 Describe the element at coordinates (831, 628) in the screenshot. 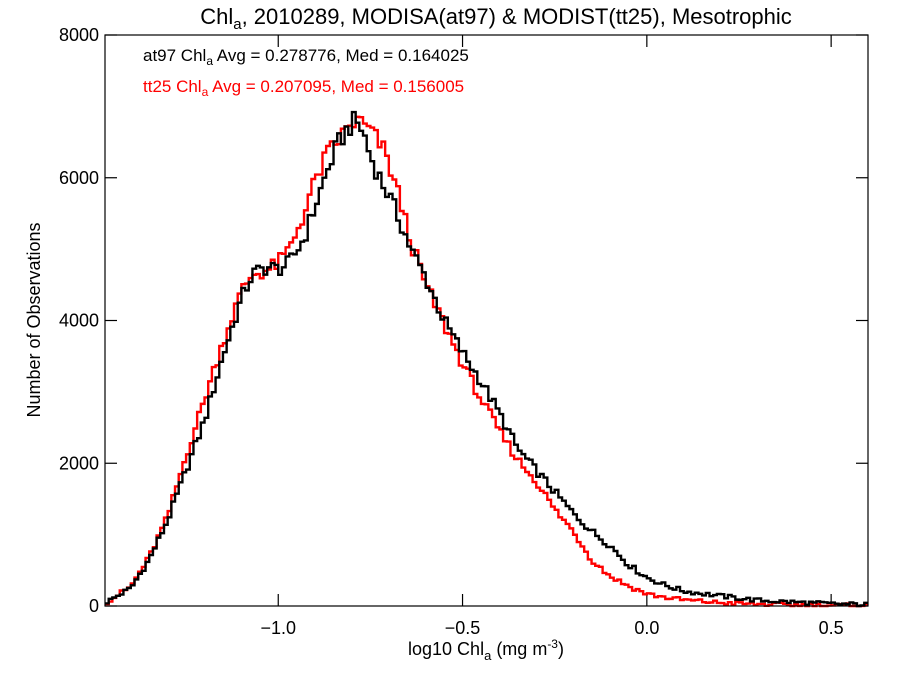

I see `x-tick-label: 0.5` at that location.